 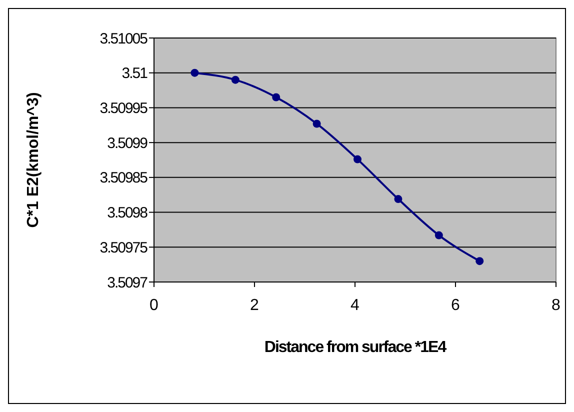 I want to click on x-tick-label: 8, so click(x=556, y=305).